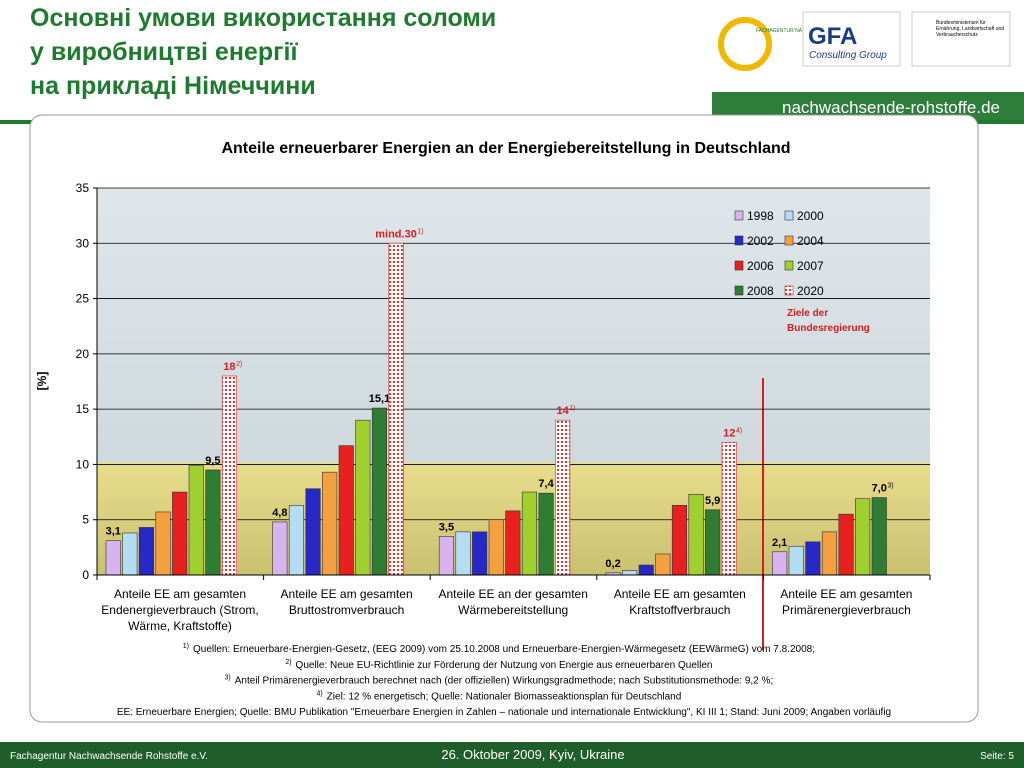 The height and width of the screenshot is (768, 1024). What do you see at coordinates (83, 188) in the screenshot?
I see `y-tick-label: 35` at bounding box center [83, 188].